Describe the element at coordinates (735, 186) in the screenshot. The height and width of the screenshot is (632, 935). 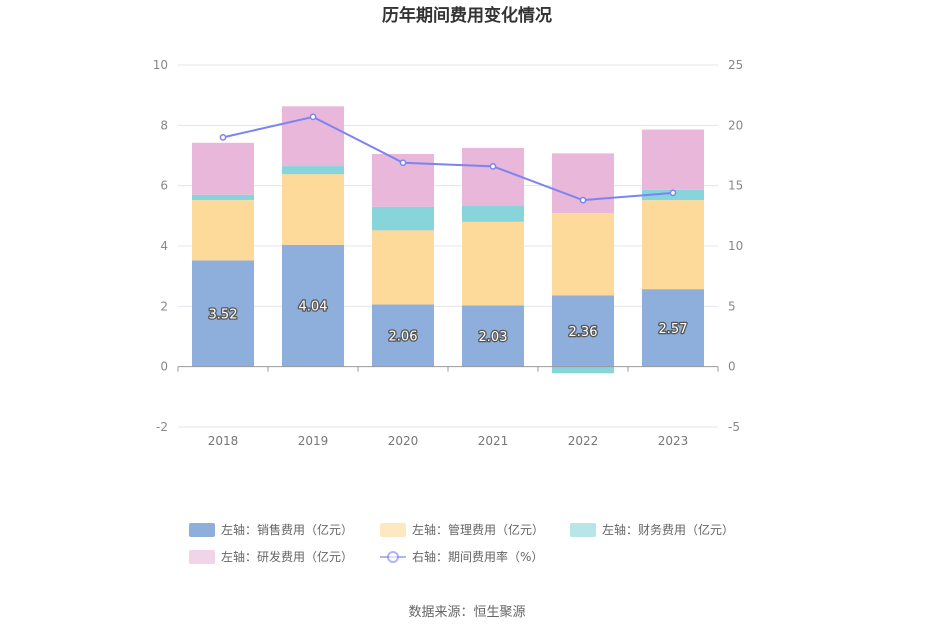
I see `right-tick-label: 15` at that location.